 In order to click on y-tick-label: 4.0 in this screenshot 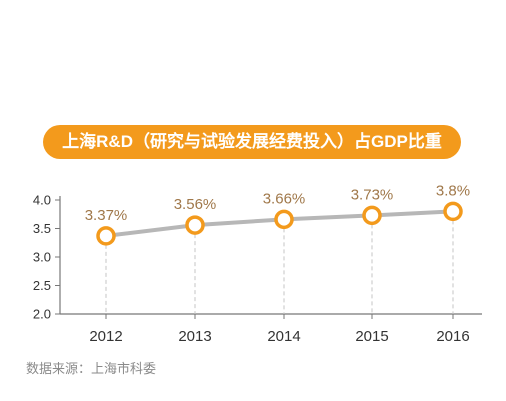, I will do `click(42, 200)`.